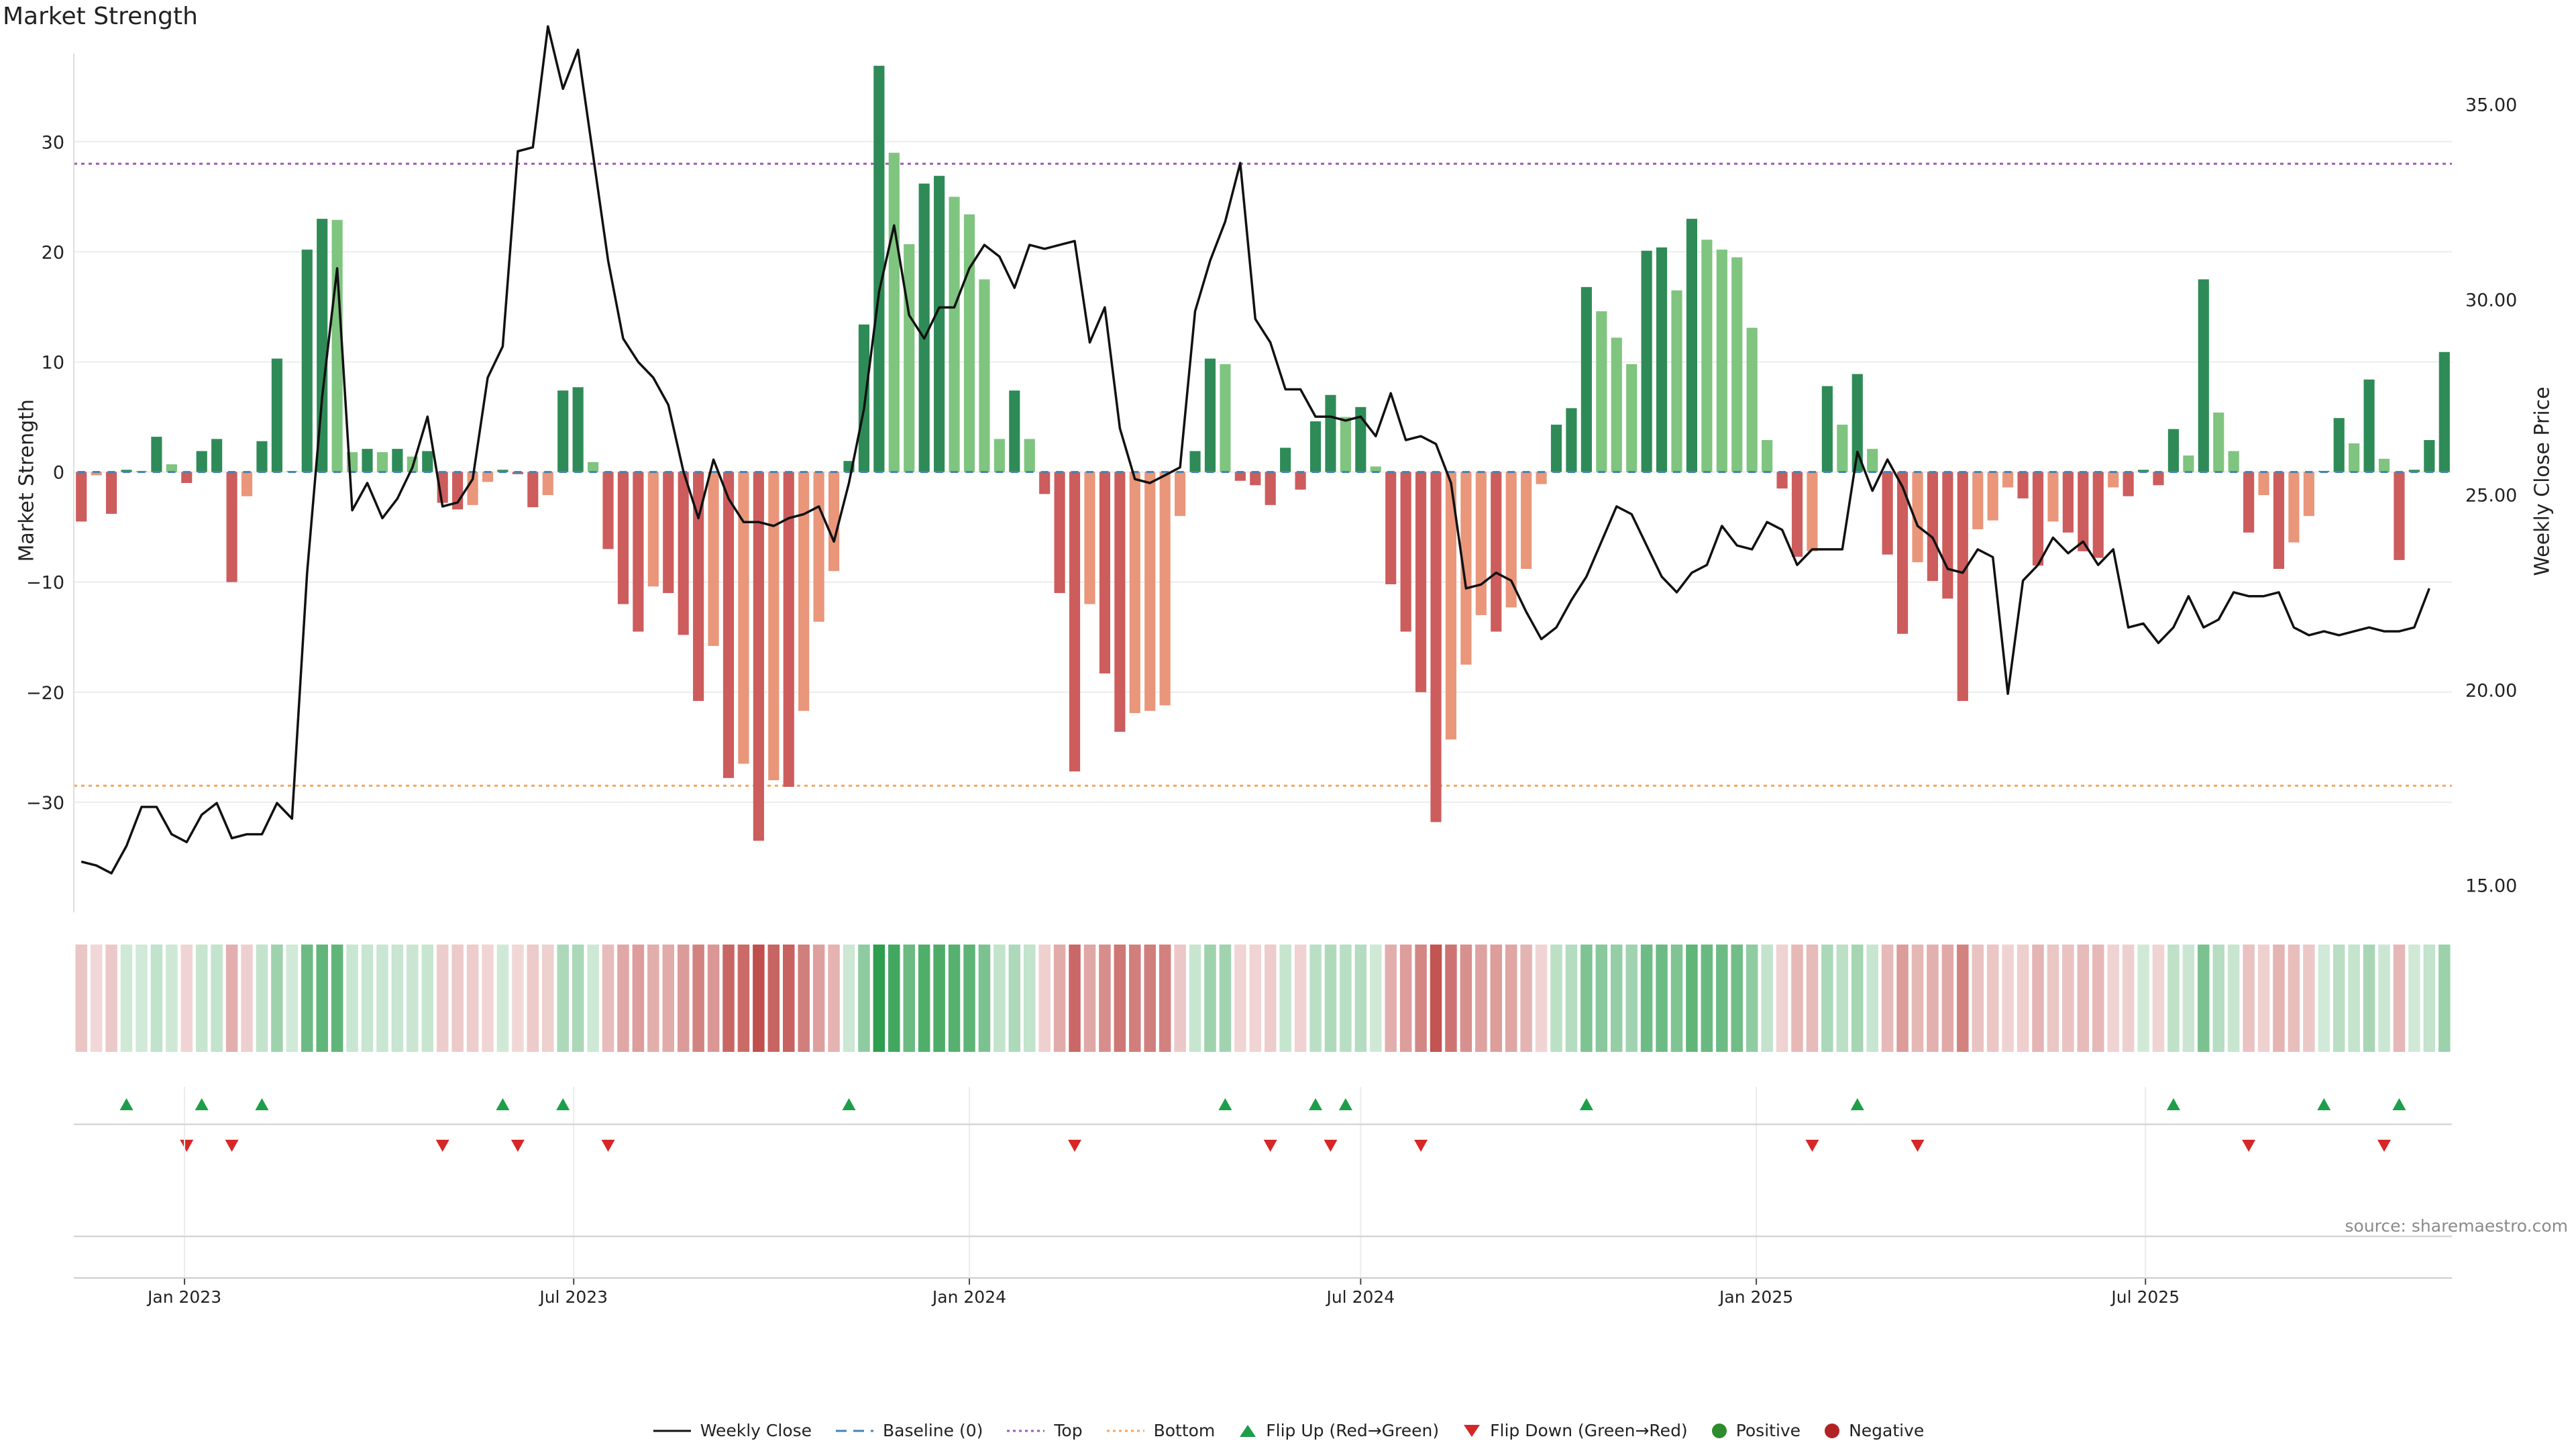 This screenshot has width=2576, height=1449. What do you see at coordinates (756, 1430) in the screenshot?
I see `legend-weekly-close-label: Weekly Close` at bounding box center [756, 1430].